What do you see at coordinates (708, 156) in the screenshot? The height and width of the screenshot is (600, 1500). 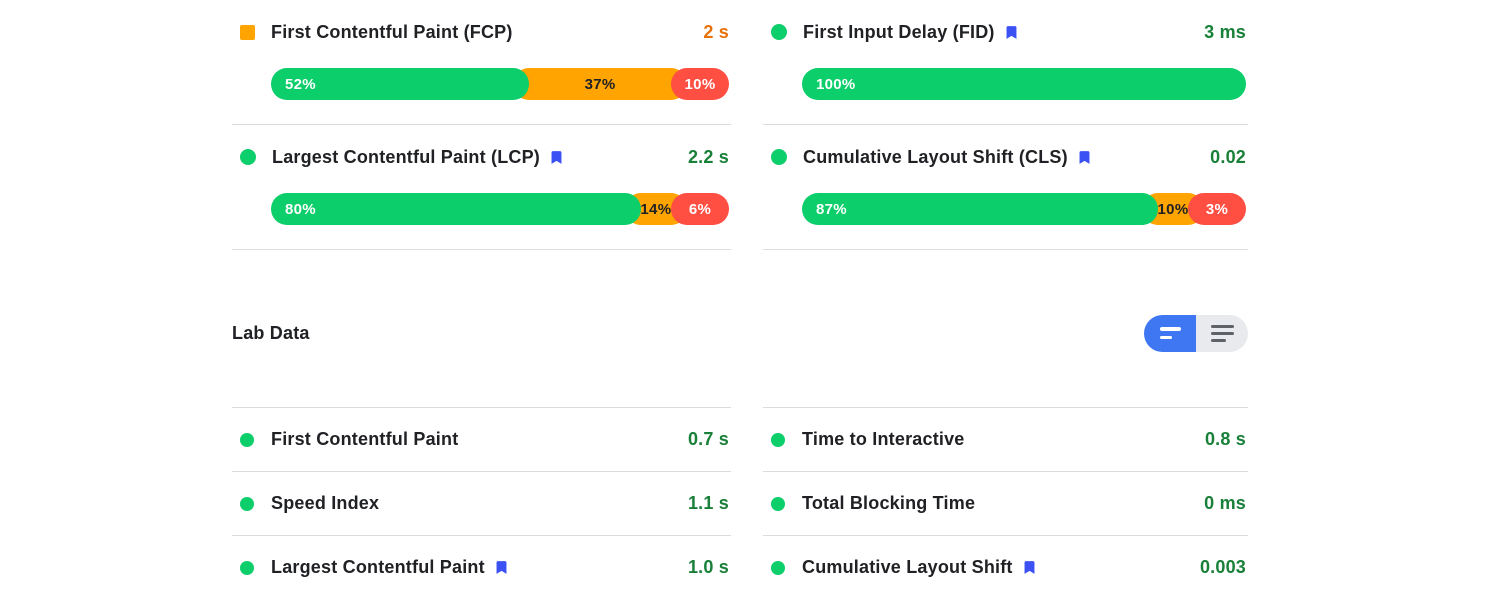 I see `metric-value: 2.2 s` at bounding box center [708, 156].